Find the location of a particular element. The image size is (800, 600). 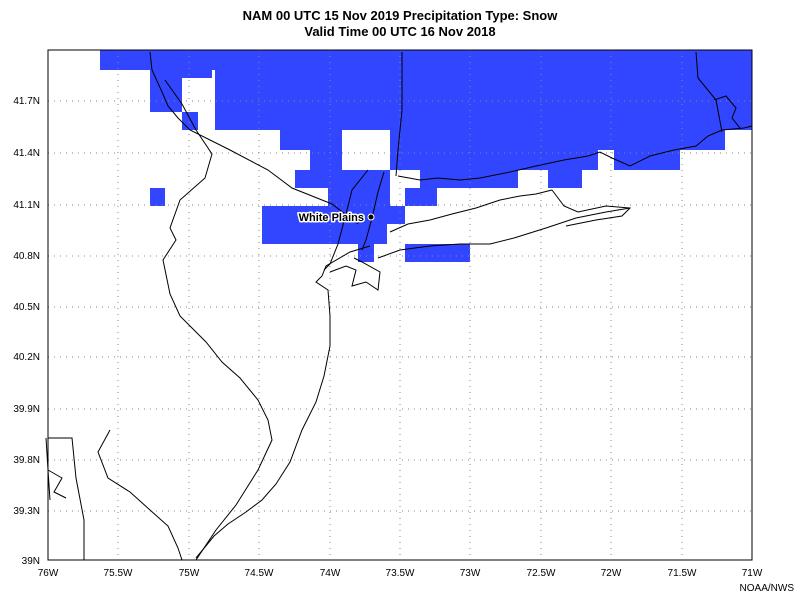

lat-label: 39N is located at coordinates (31, 561).